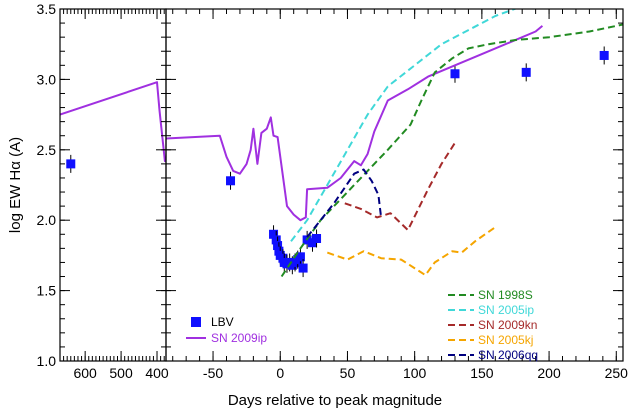  I want to click on x-tick-label-right: 0, so click(280, 373).